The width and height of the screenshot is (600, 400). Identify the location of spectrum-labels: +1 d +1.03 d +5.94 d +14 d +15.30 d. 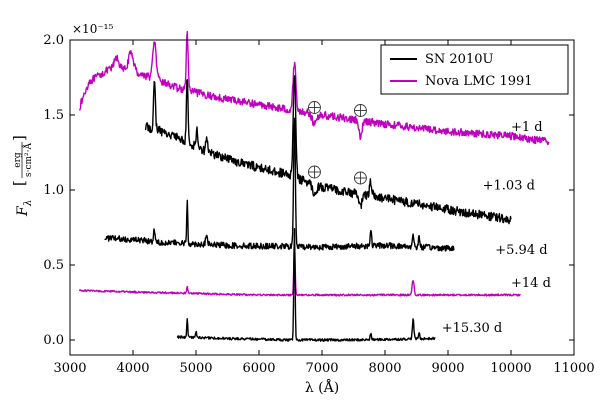
(496, 228).